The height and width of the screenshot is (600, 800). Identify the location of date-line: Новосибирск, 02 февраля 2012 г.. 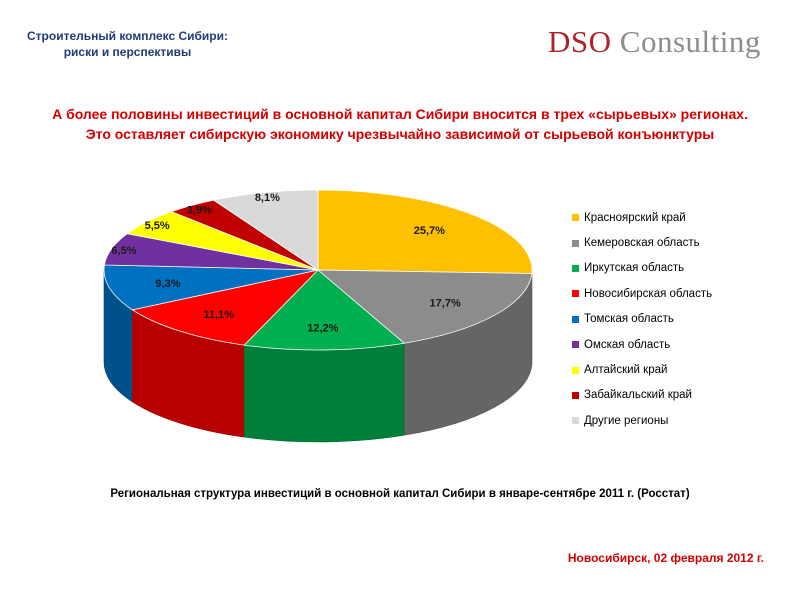
(665, 558).